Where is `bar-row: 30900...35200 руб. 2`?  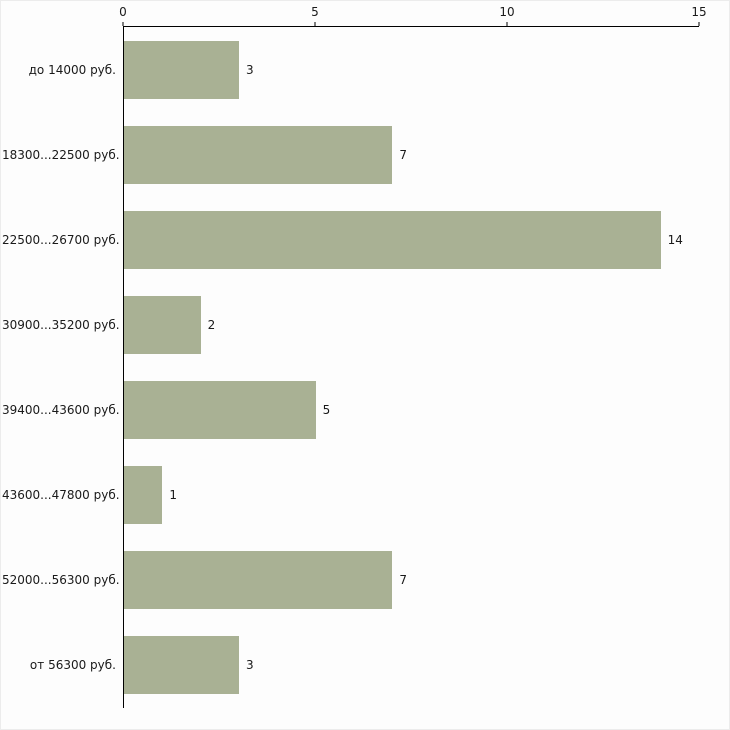 bar-row: 30900...35200 руб. 2 is located at coordinates (350, 324).